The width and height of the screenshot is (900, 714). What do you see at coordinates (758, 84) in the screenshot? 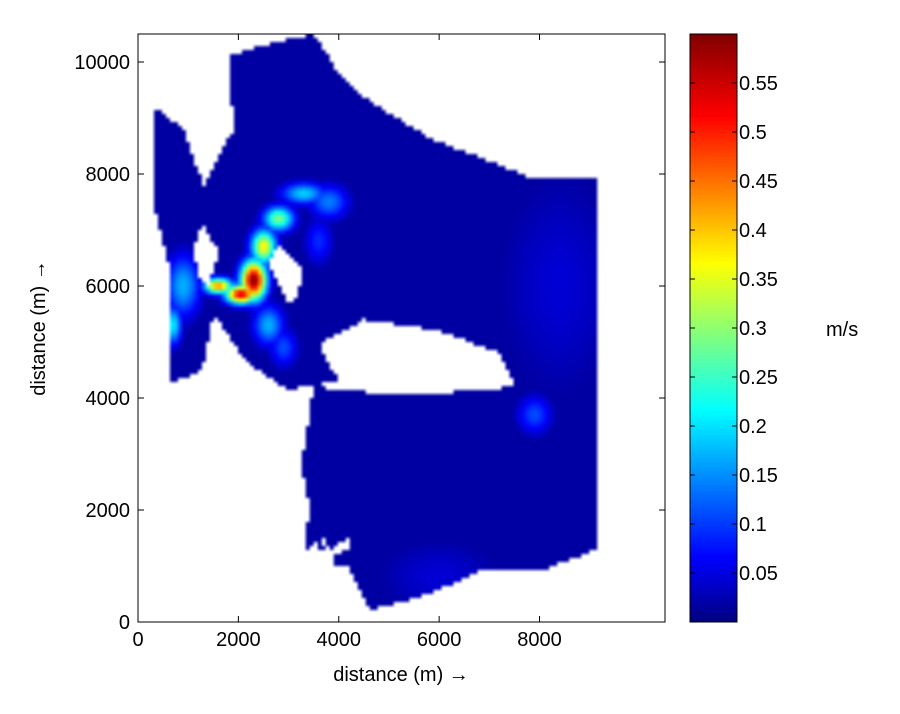
I see `colorbar-tick-label: 0.55` at bounding box center [758, 84].